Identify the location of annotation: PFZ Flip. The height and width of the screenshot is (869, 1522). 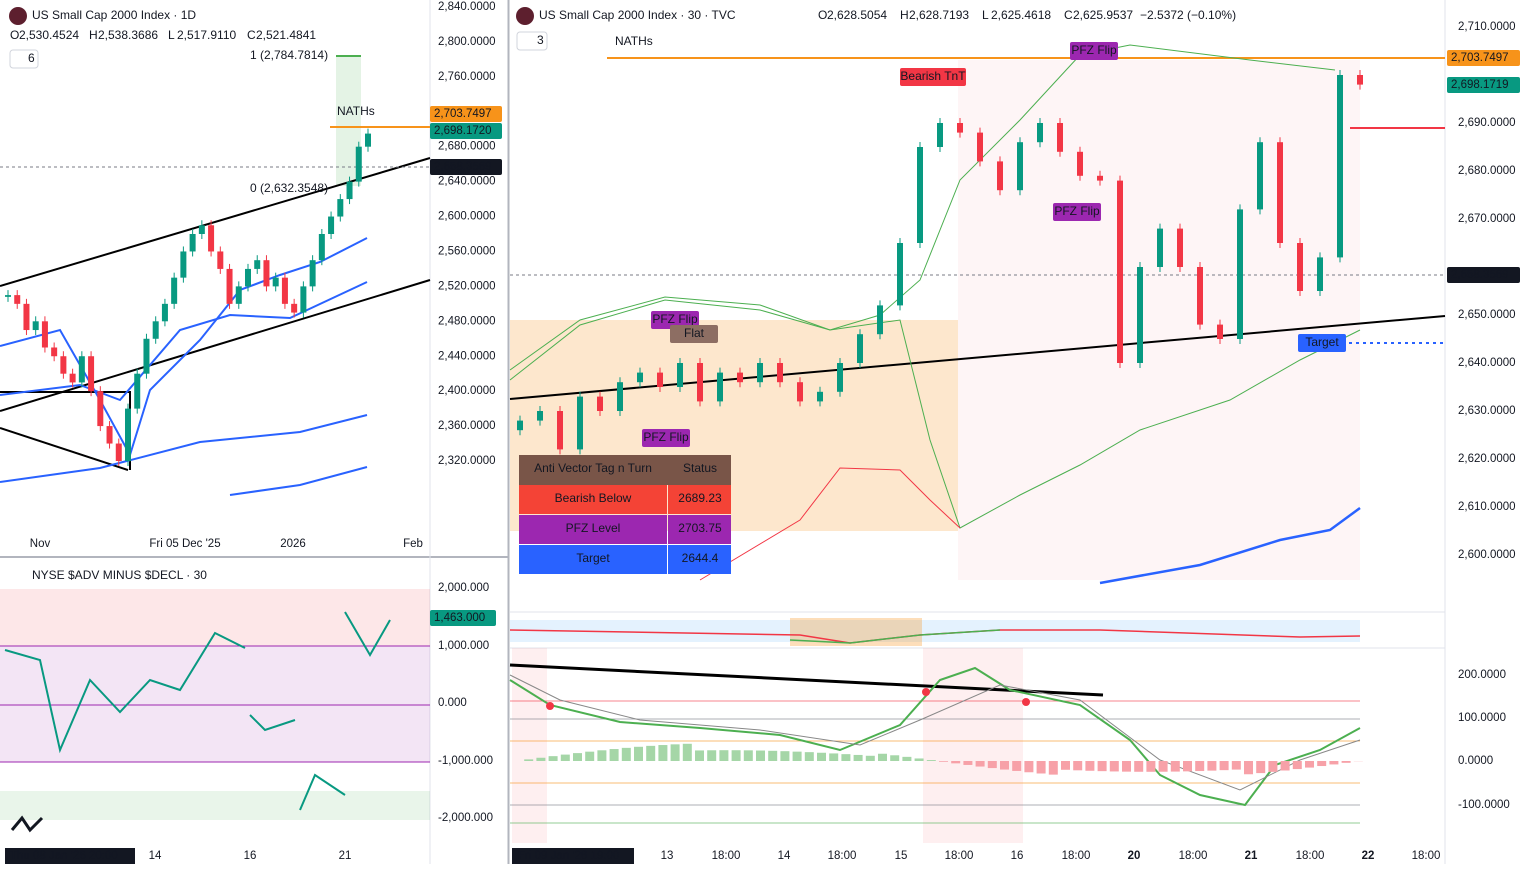
(675, 319).